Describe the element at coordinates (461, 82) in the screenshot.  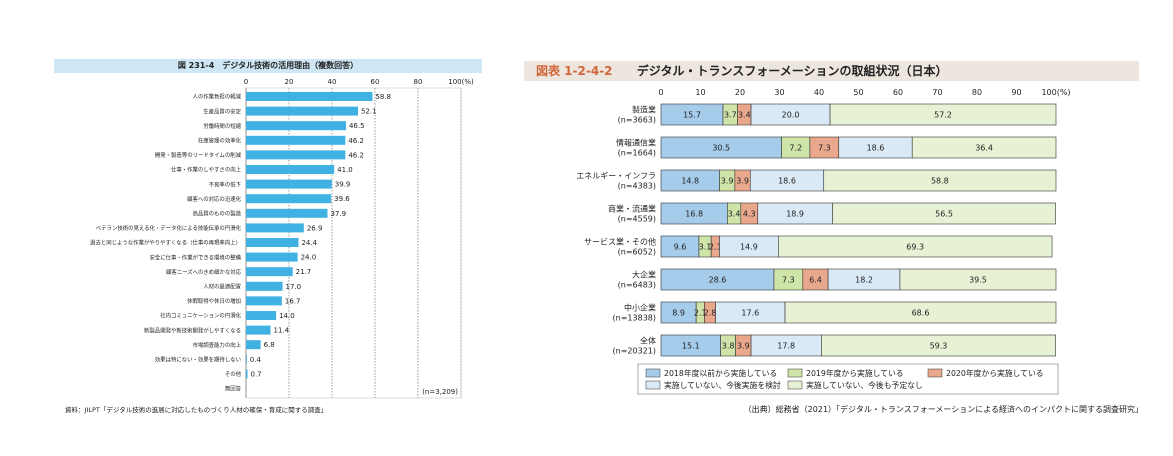
I see `left-x-tick-label: 100(%)` at that location.